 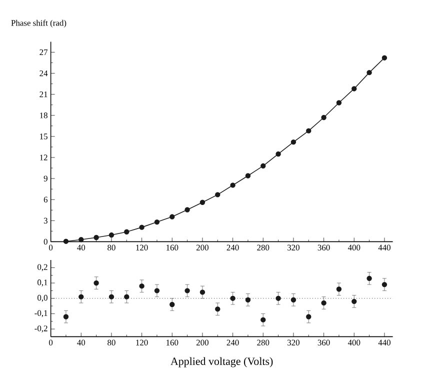 I want to click on y-tick-label: 0,0, so click(x=43, y=298).